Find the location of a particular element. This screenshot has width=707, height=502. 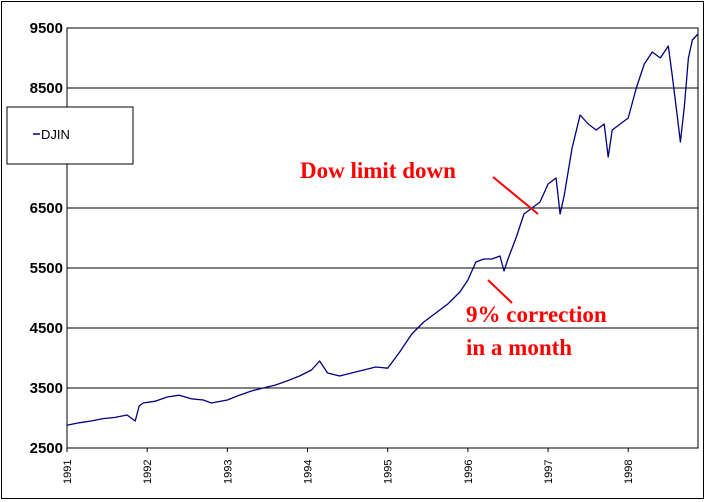

y-tick-label: 9500 is located at coordinates (46, 28).